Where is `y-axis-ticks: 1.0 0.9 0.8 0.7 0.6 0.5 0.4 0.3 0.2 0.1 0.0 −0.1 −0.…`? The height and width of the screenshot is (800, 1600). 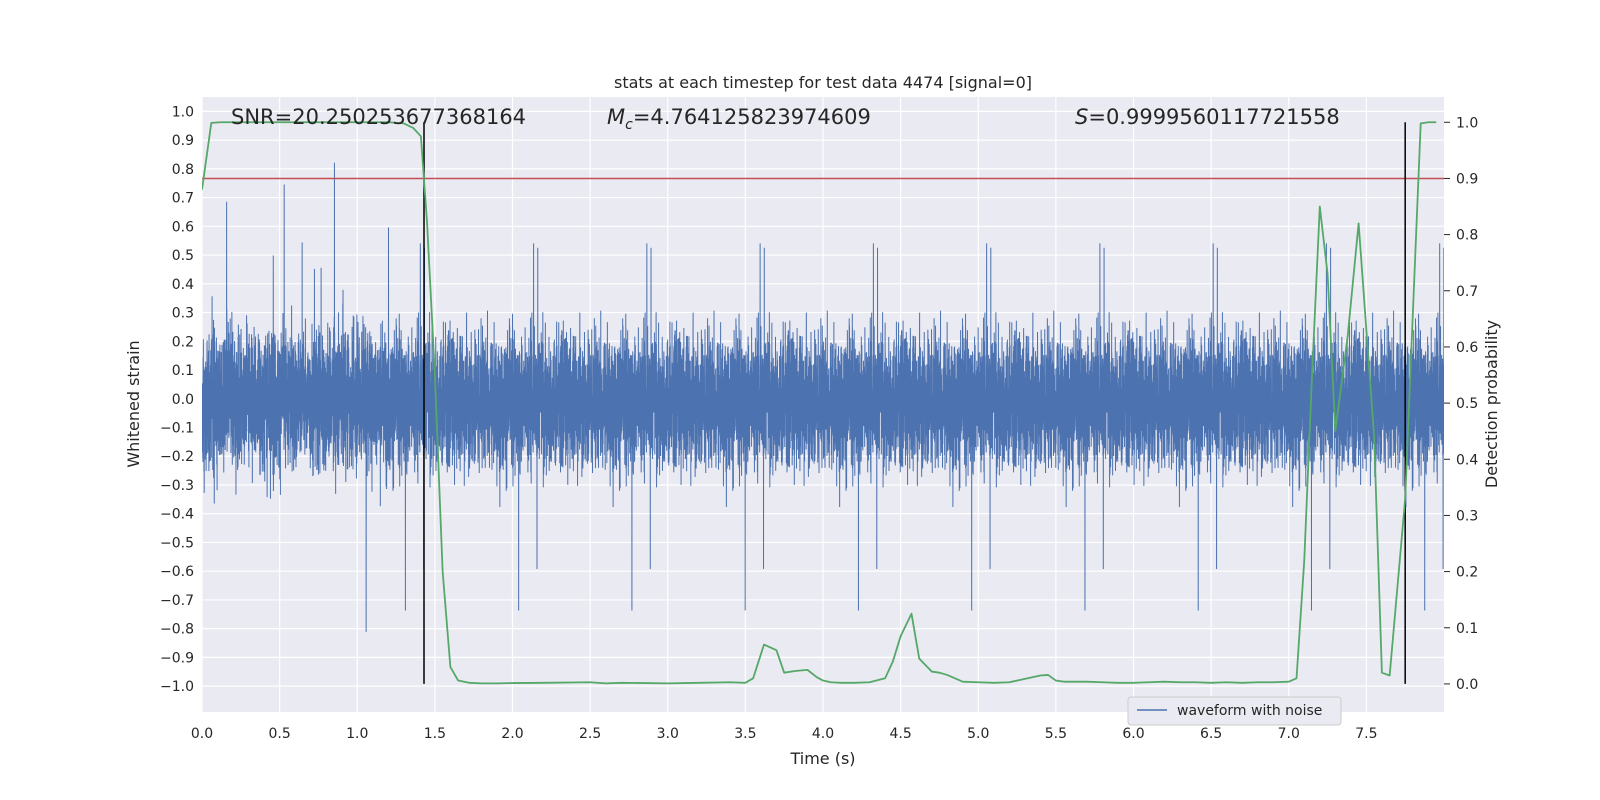 y-axis-ticks: 1.0 0.9 0.8 0.7 0.6 0.5 0.4 0.3 0.2 0.1 0.0 −0.1 −0.… is located at coordinates (177, 399).